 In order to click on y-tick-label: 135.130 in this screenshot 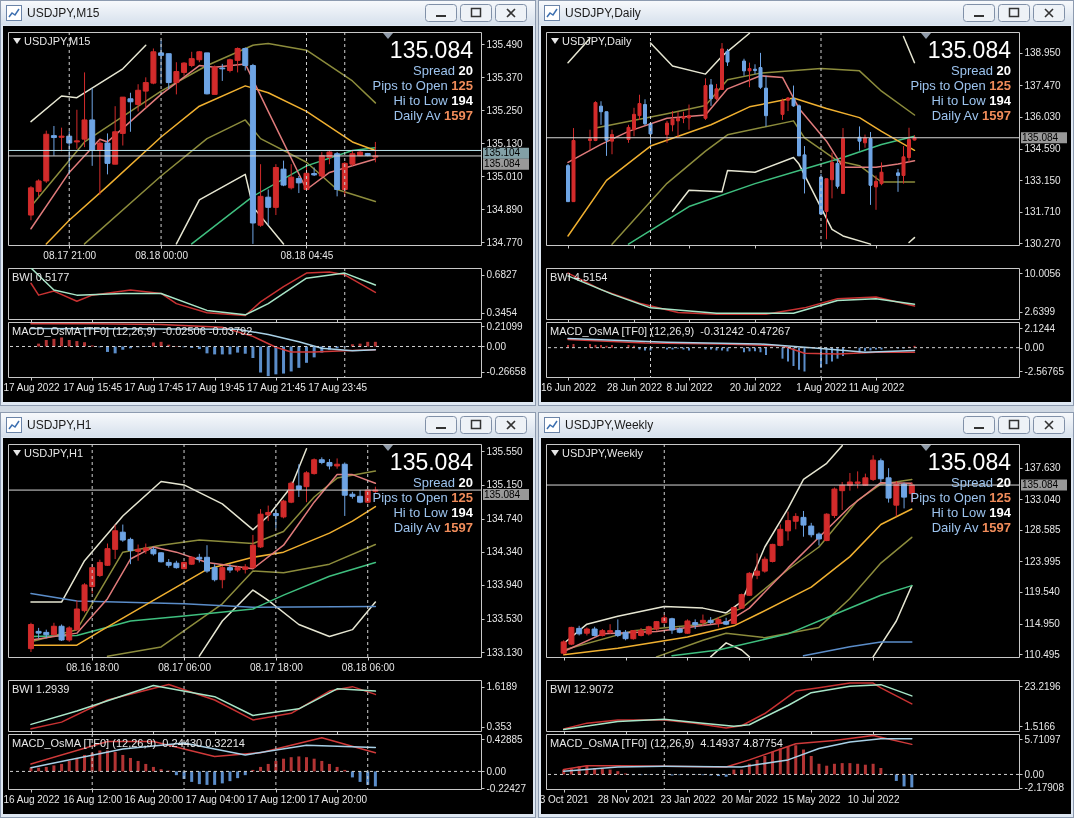, I will do `click(505, 143)`.